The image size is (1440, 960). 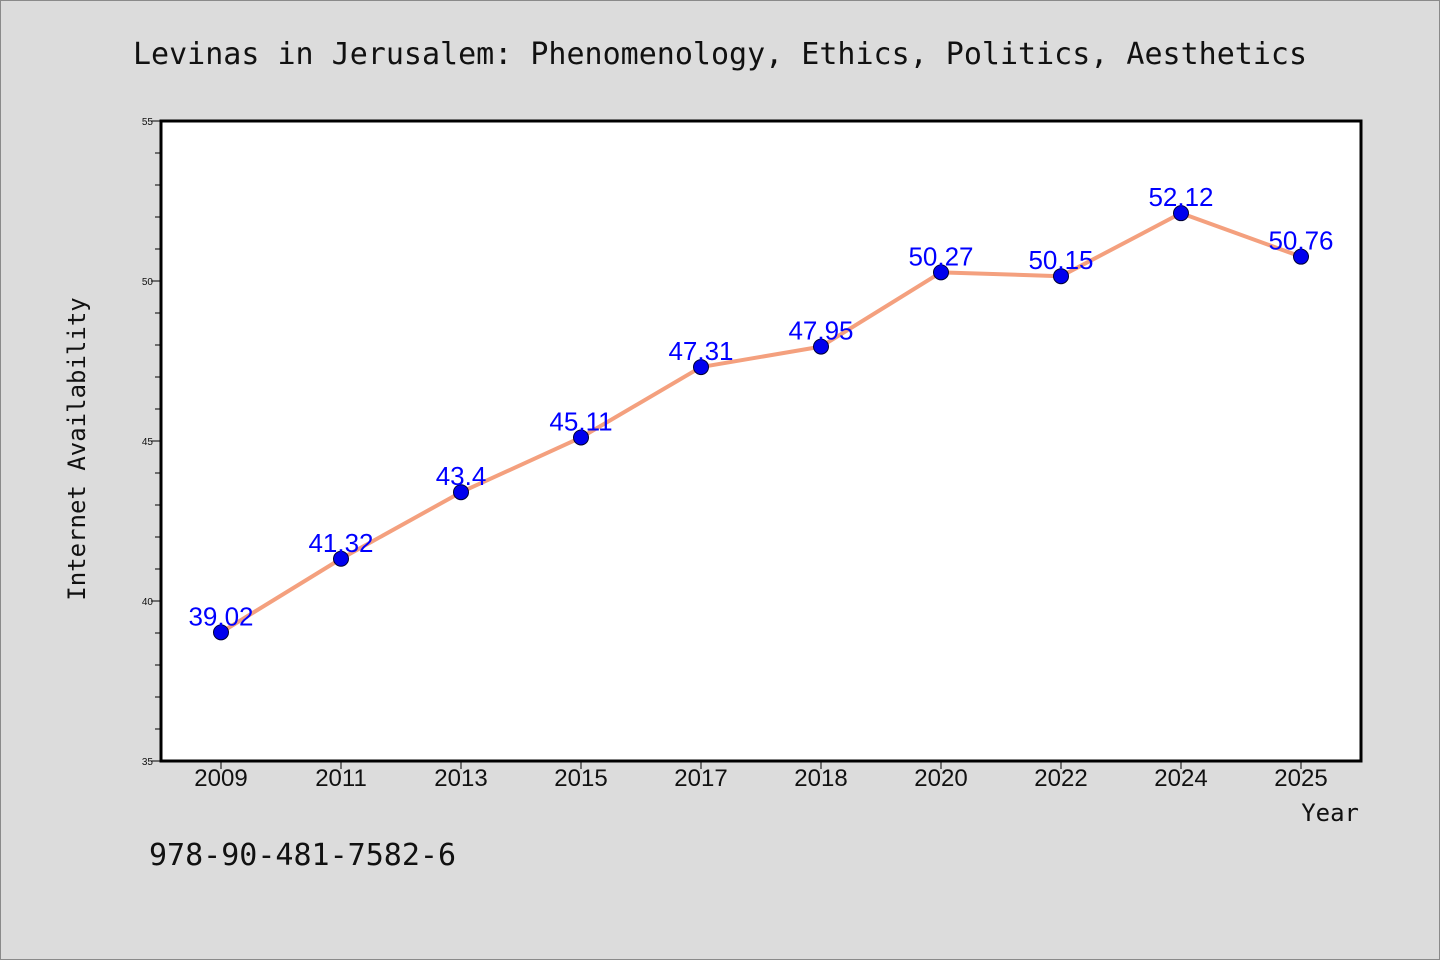 I want to click on x-tick-label: 2013, so click(x=460, y=778).